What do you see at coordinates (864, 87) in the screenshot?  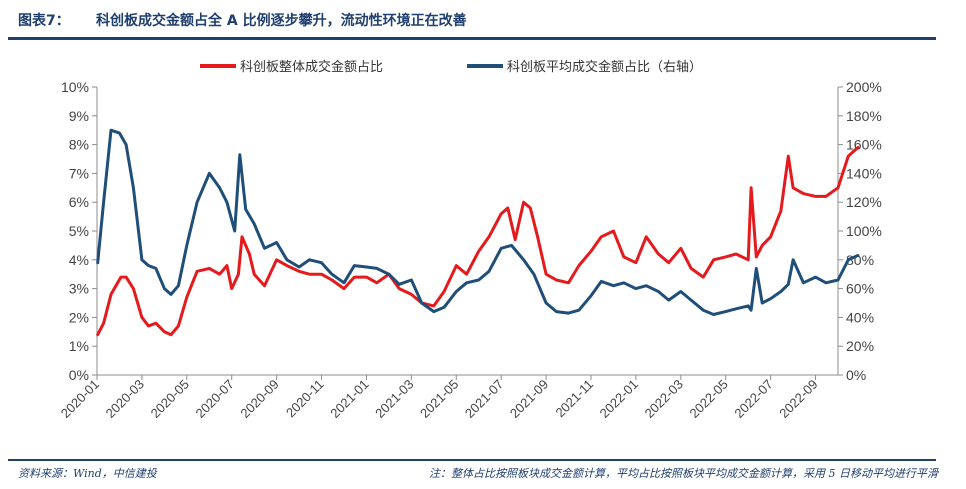 I see `y-right-tick-label: 200%` at bounding box center [864, 87].